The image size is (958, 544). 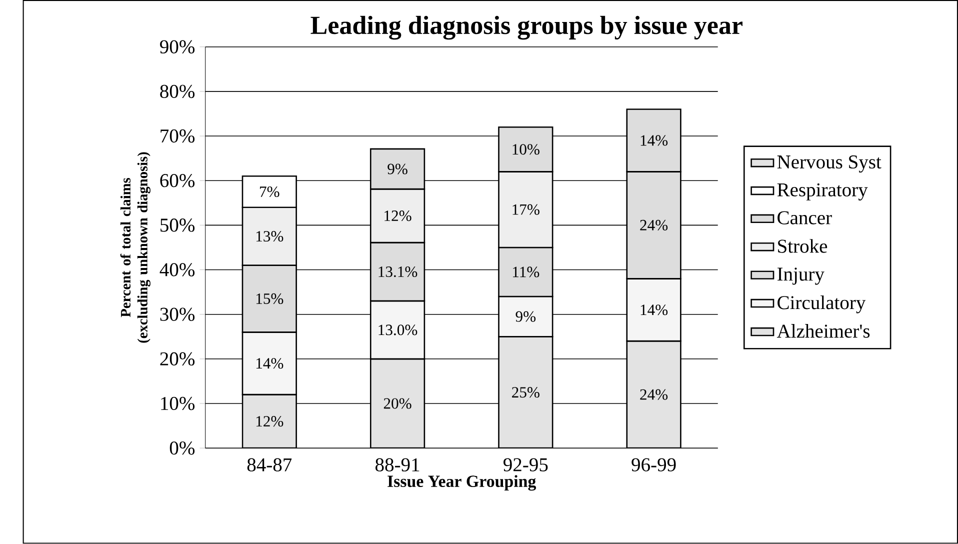 What do you see at coordinates (270, 192) in the screenshot?
I see `data-label: 7%` at bounding box center [270, 192].